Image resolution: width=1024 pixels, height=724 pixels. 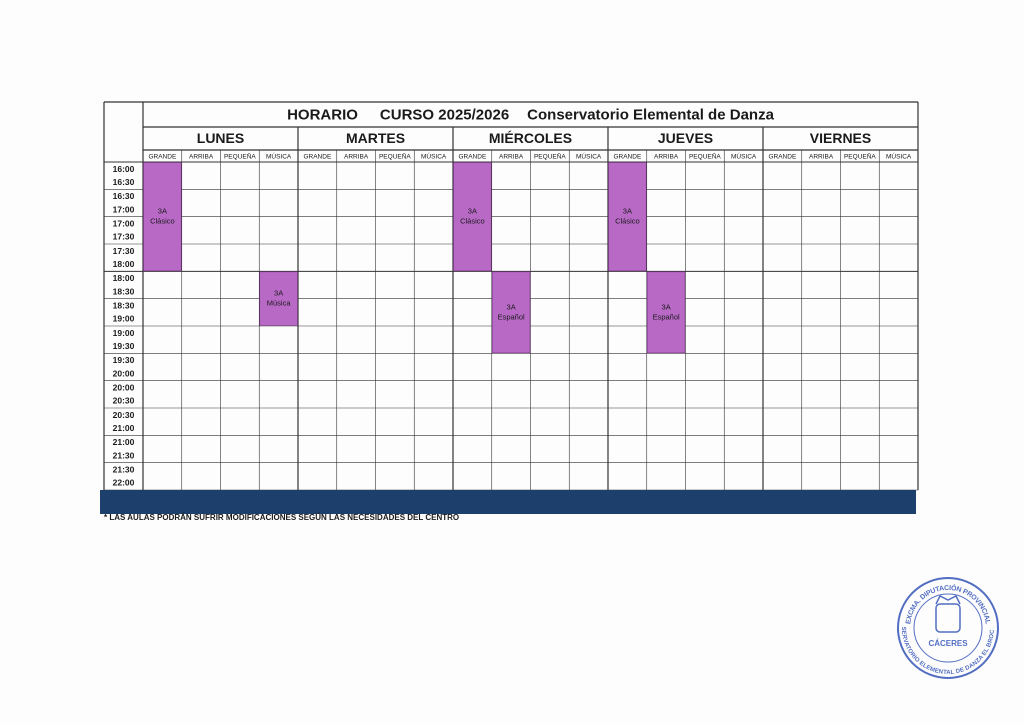 I want to click on stamp-city: CÁCERES, so click(x=948, y=643).